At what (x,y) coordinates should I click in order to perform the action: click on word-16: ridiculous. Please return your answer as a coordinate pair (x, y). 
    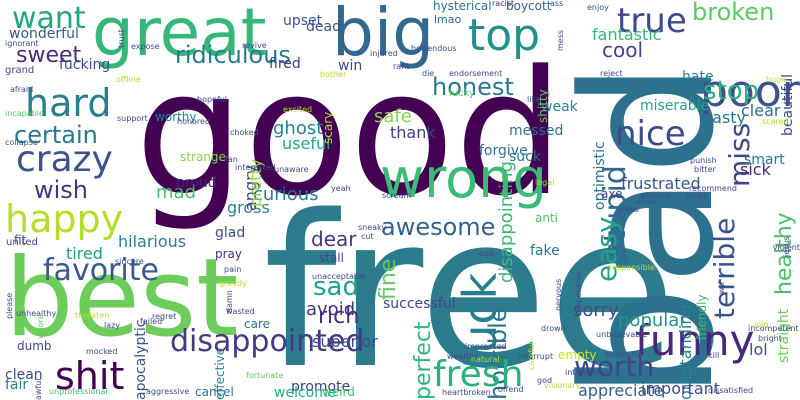
    Looking at the image, I should click on (233, 55).